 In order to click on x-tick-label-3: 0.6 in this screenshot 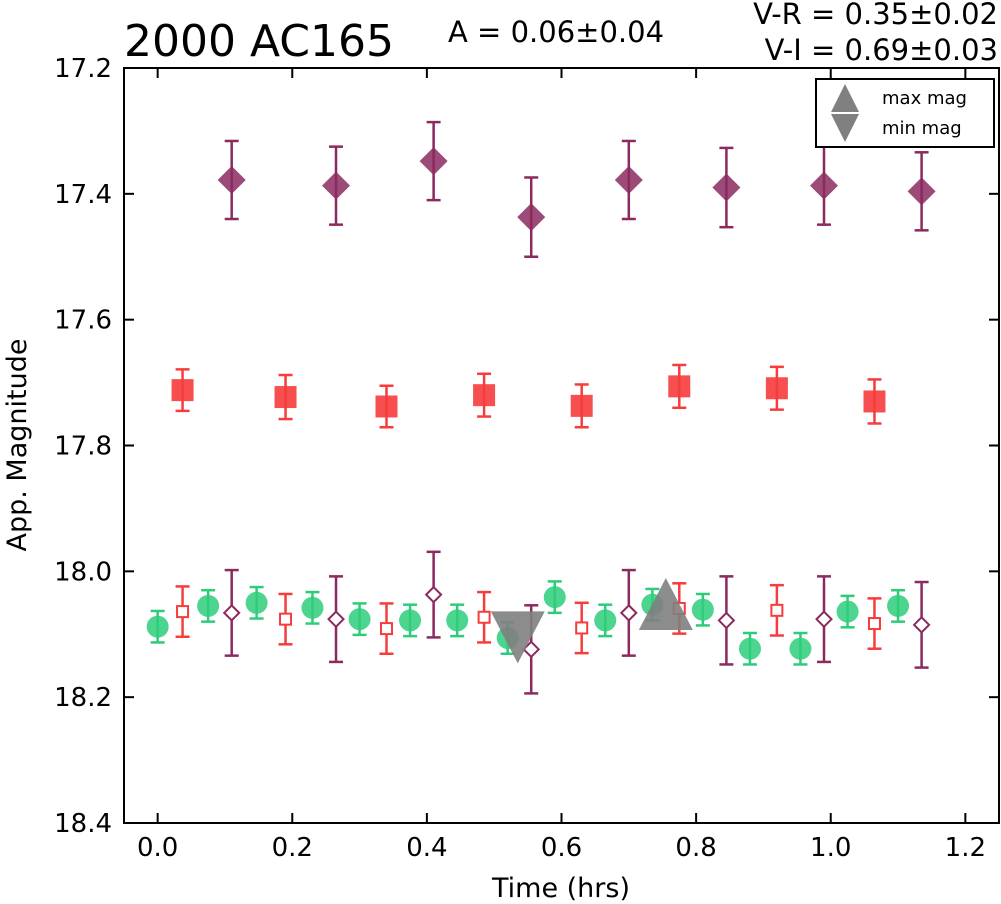, I will do `click(561, 848)`.